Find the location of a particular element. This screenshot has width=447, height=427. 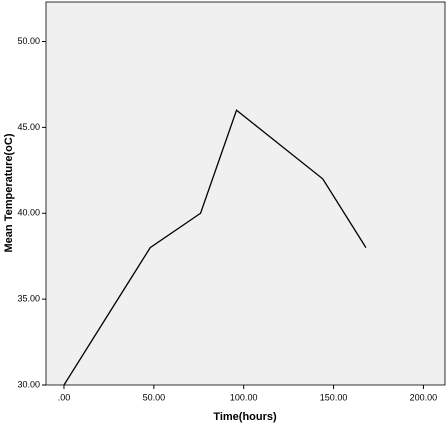

y-tick-label: 30.00 is located at coordinates (28, 384).